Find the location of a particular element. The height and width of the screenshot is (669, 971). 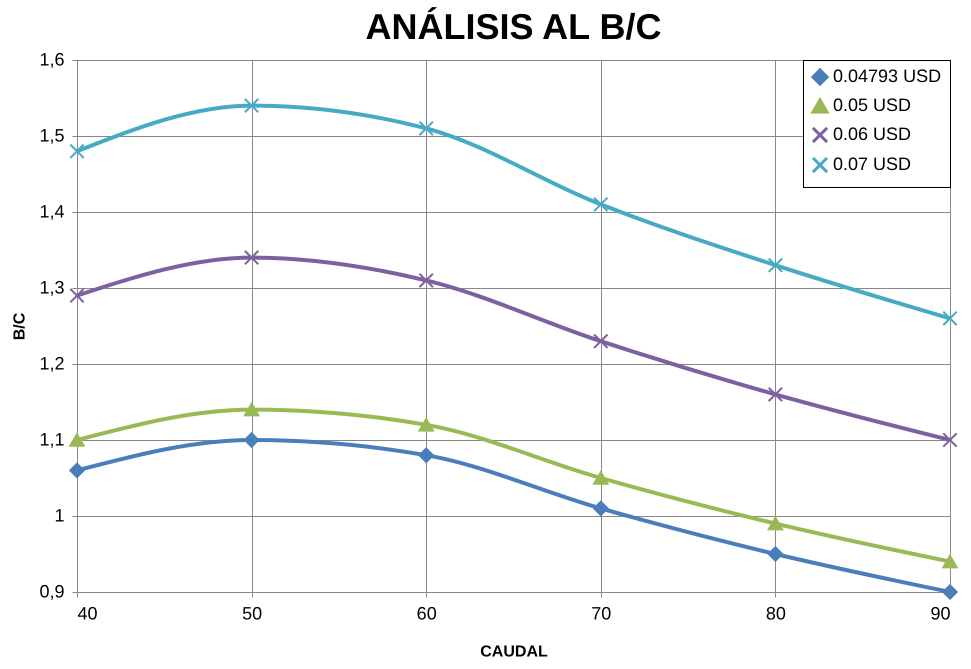

x-tick-label: 90 is located at coordinates (940, 614).